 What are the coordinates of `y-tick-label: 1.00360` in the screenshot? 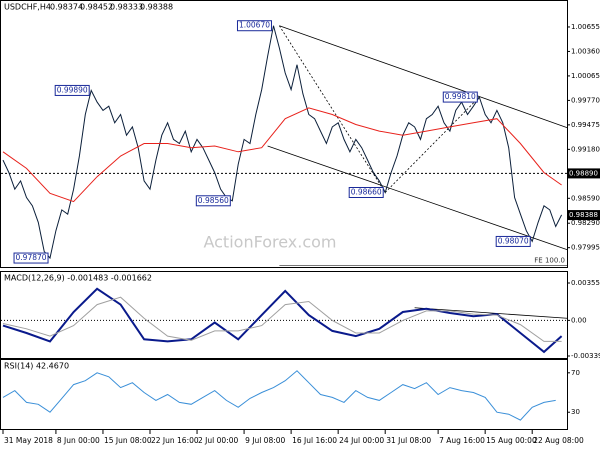 It's located at (585, 51).